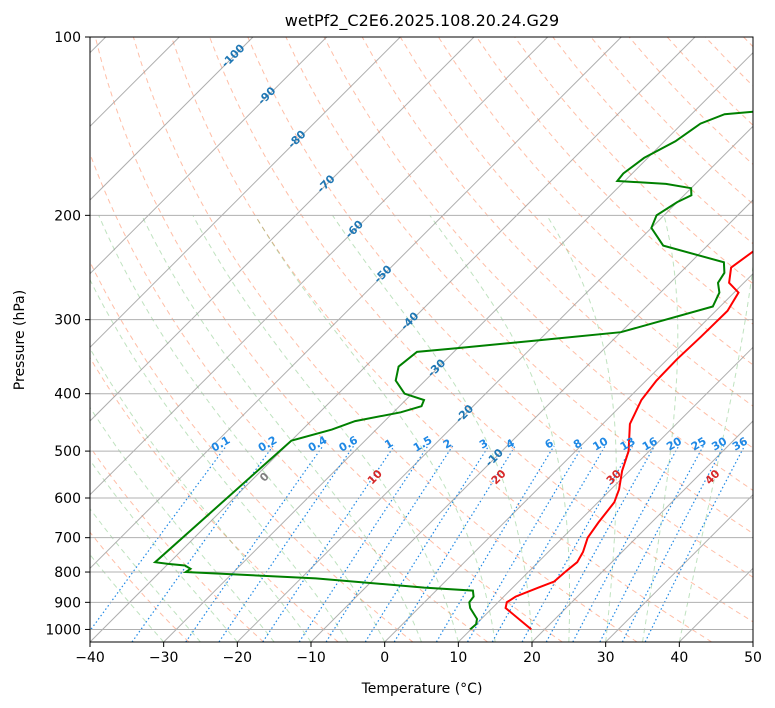  Describe the element at coordinates (164, 658) in the screenshot. I see `x-tick-label: −30` at that location.